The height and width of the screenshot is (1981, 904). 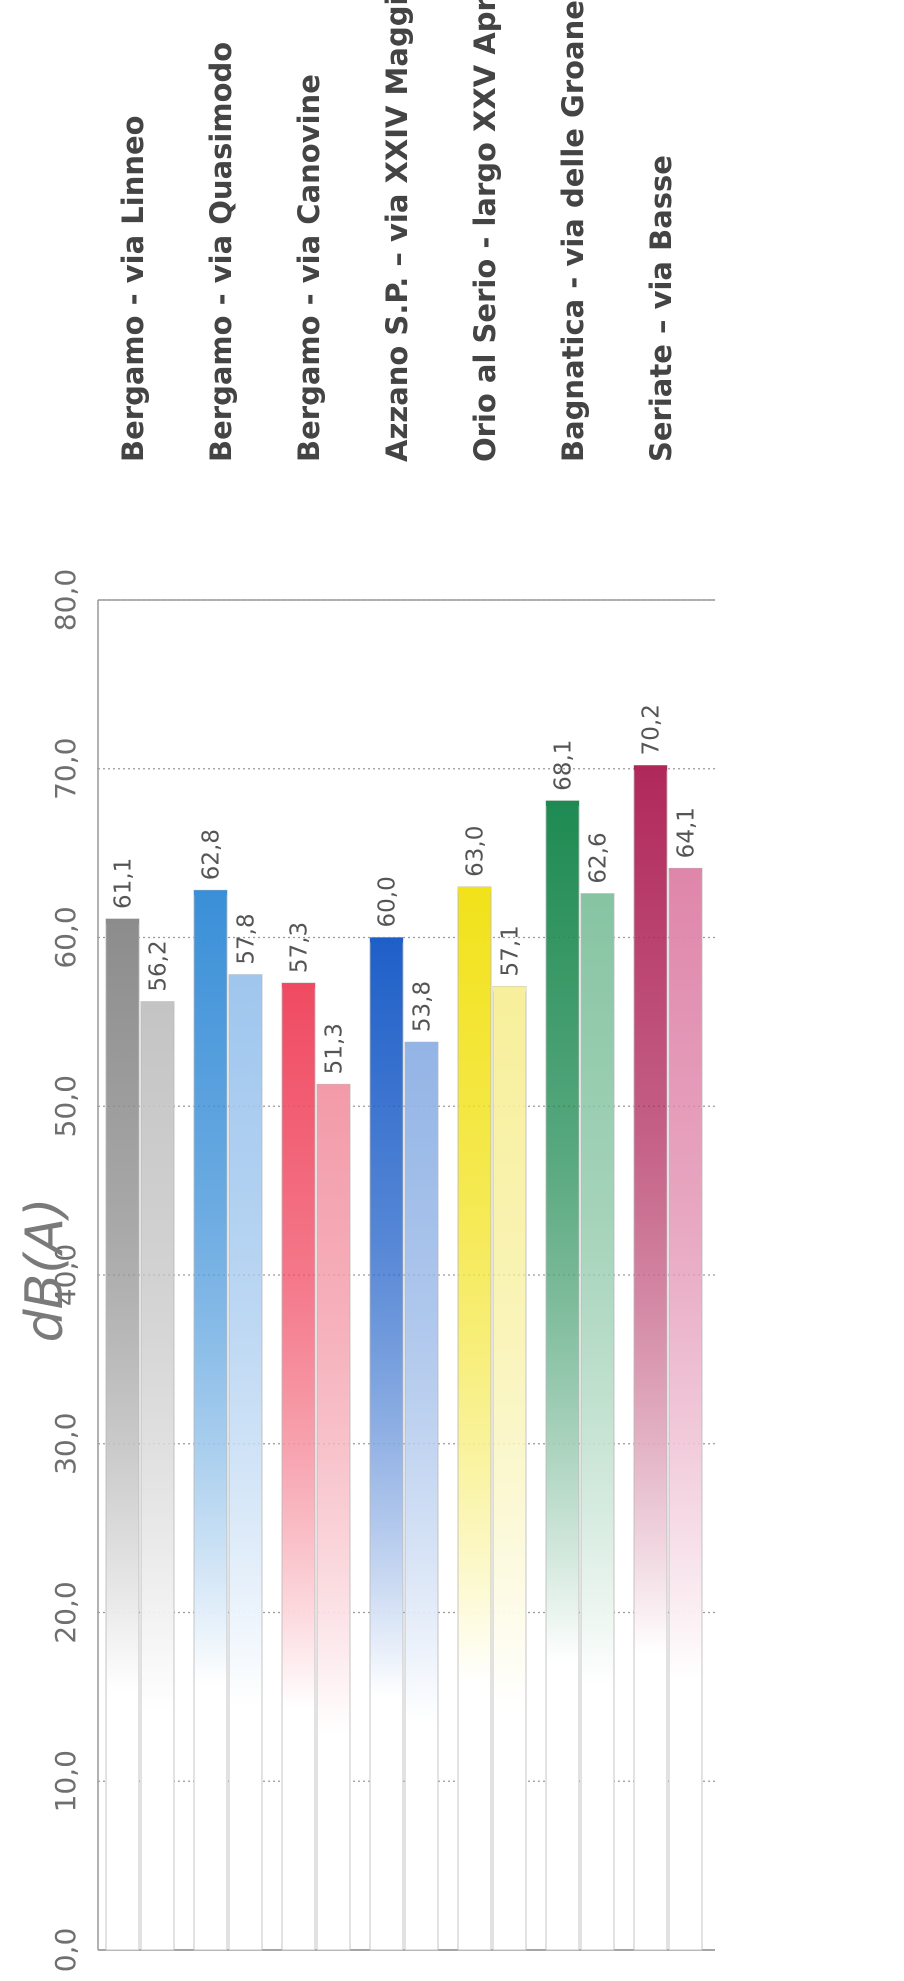 I want to click on data-label: 53,8, so click(x=423, y=1006).